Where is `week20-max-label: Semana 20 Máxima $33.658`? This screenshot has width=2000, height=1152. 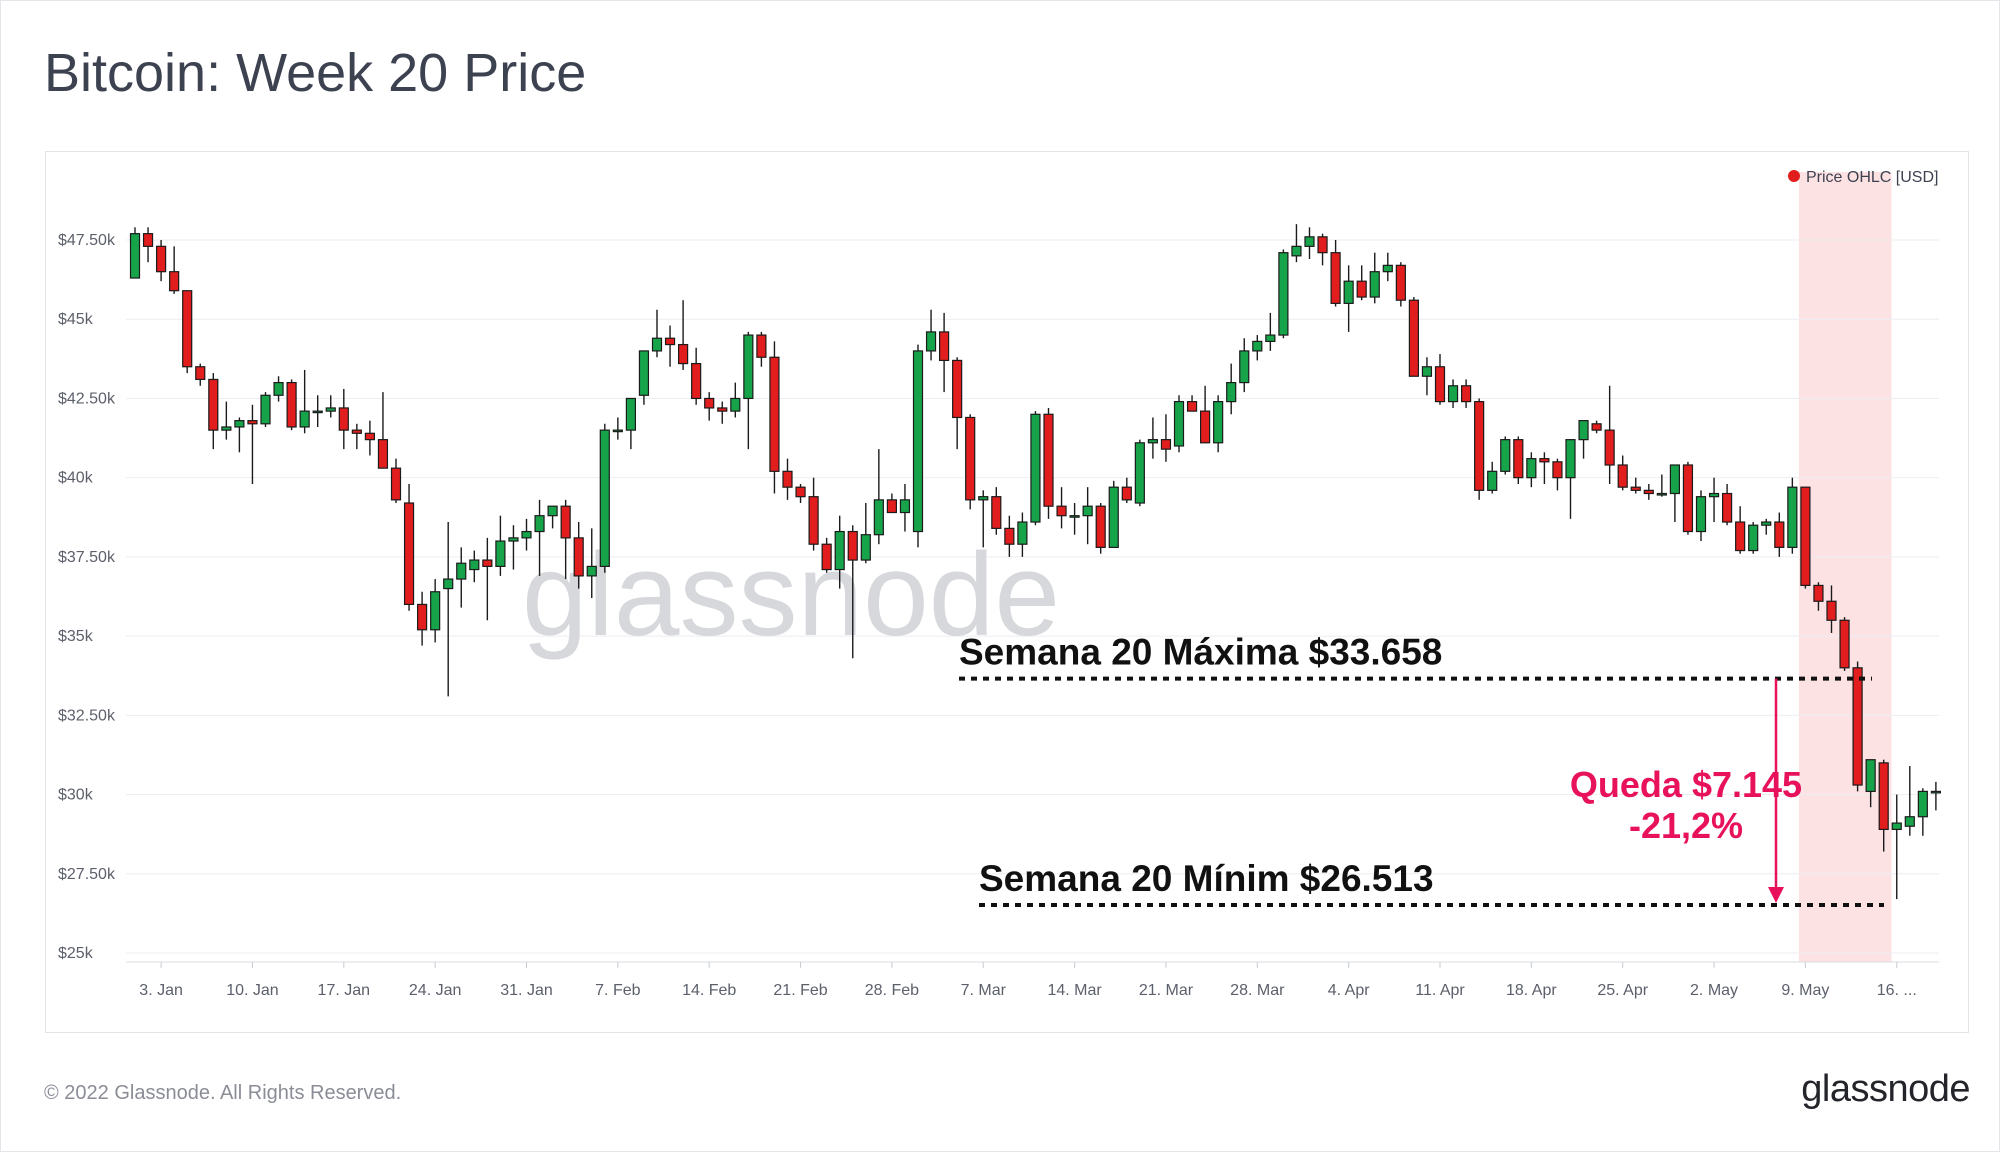
week20-max-label: Semana 20 Máxima $33.658 is located at coordinates (1200, 652).